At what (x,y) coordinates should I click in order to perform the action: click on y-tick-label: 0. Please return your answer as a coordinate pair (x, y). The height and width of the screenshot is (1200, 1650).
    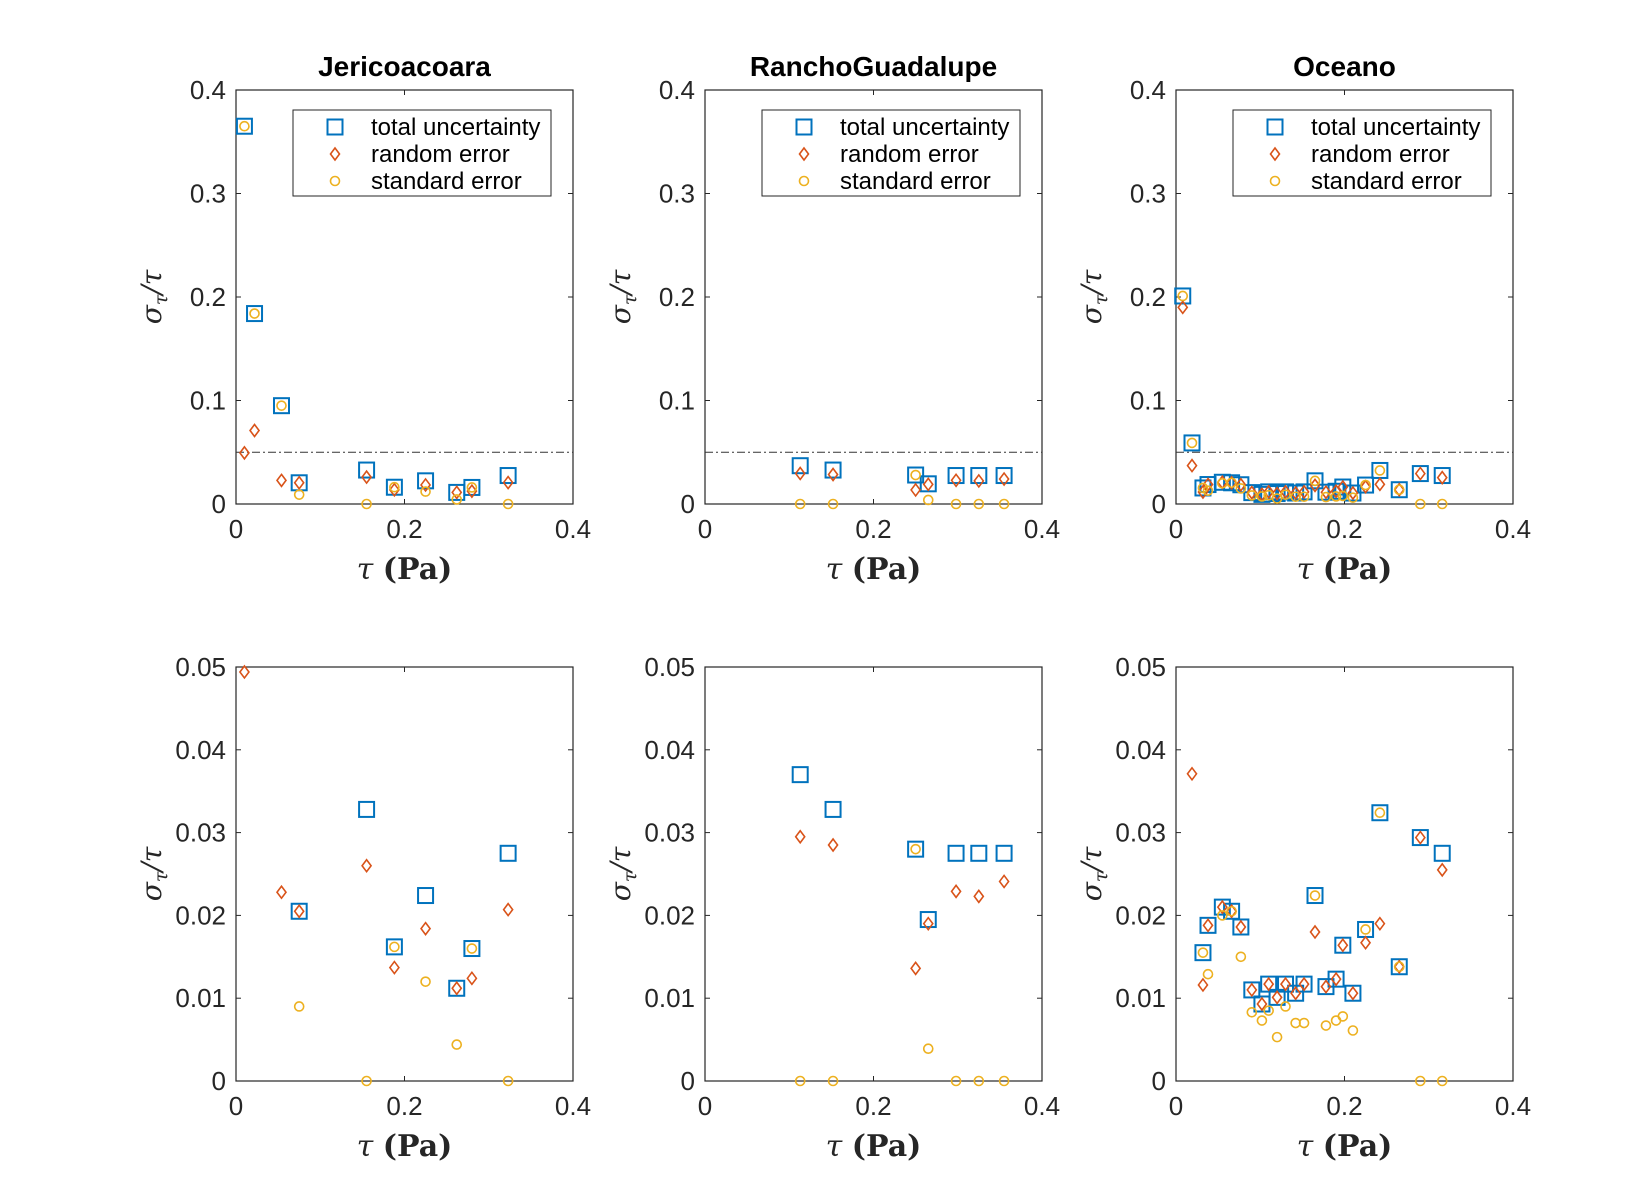
    Looking at the image, I should click on (219, 1081).